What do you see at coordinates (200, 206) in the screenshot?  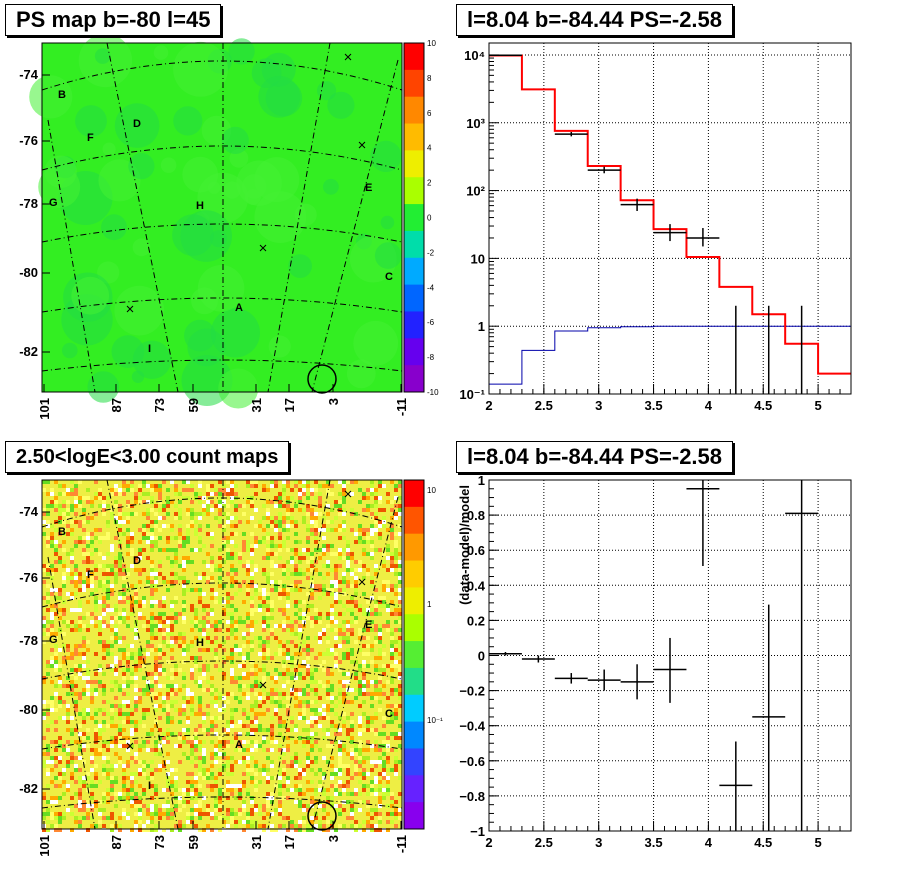 I see `source-label-h: H` at bounding box center [200, 206].